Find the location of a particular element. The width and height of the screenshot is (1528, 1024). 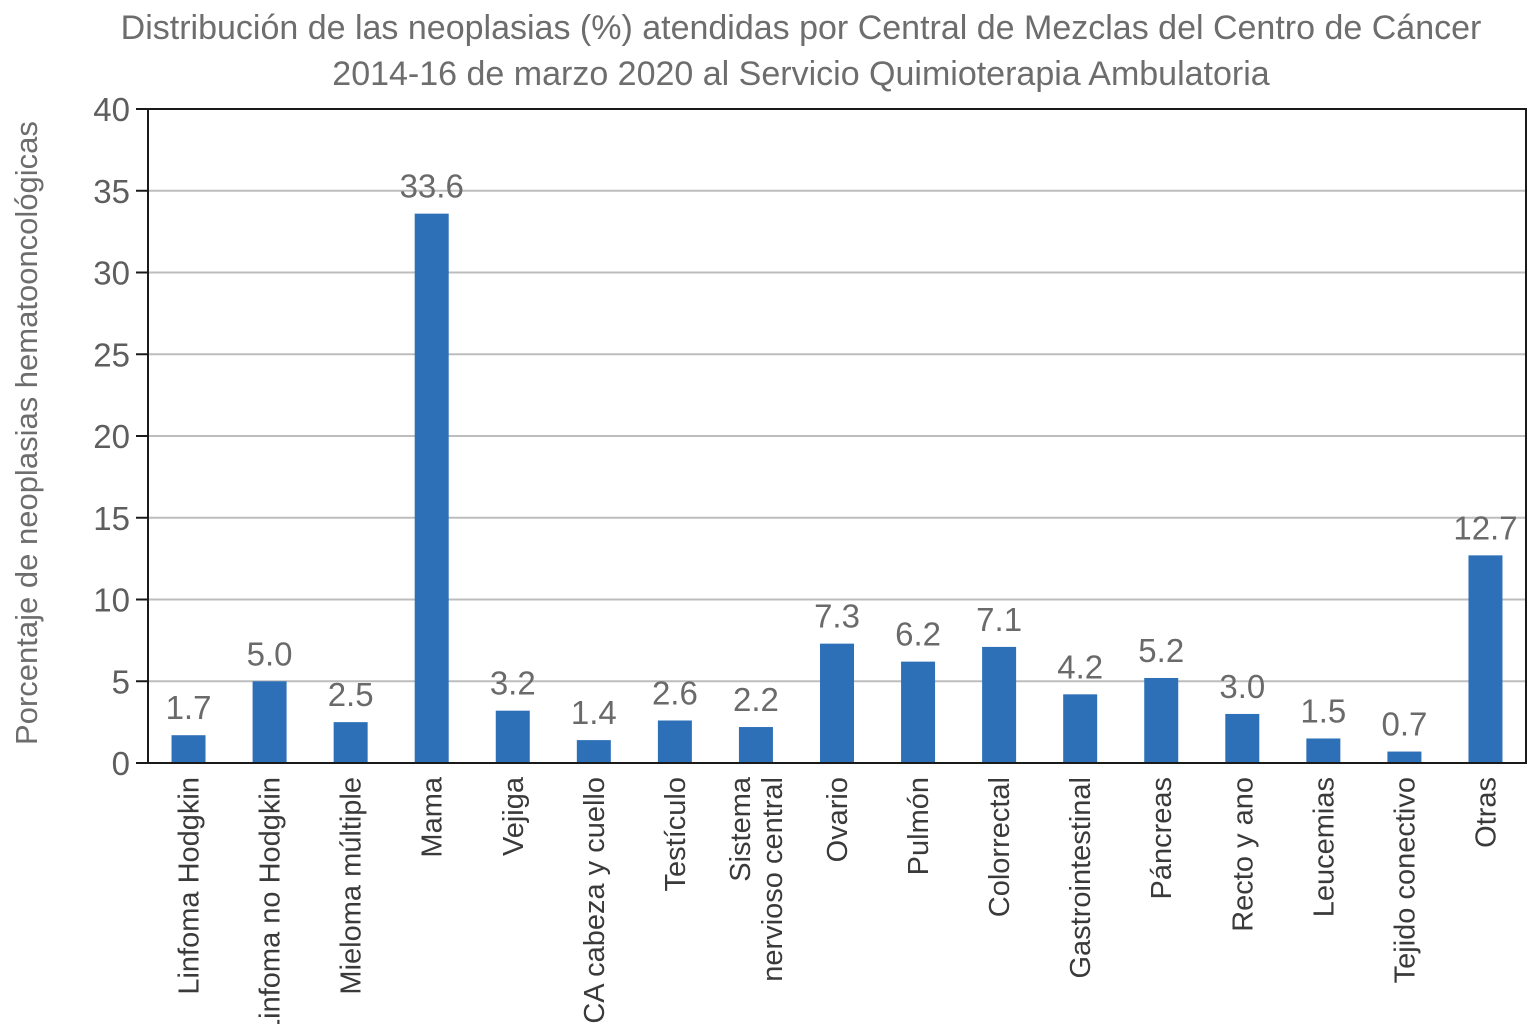

category-label: Tejido conectivo is located at coordinates (1405, 880).